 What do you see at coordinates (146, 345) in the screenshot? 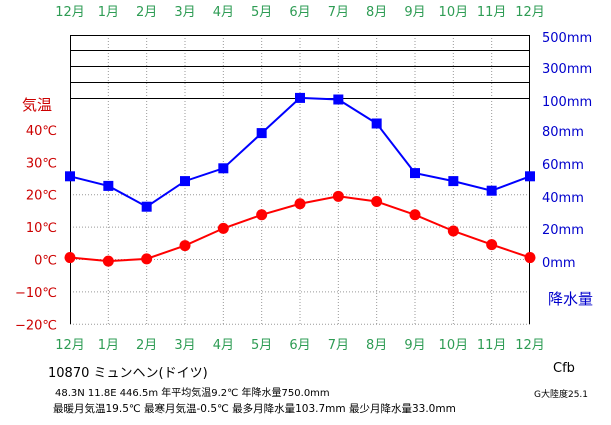
I see `month-label-bottom: 2月` at bounding box center [146, 345].